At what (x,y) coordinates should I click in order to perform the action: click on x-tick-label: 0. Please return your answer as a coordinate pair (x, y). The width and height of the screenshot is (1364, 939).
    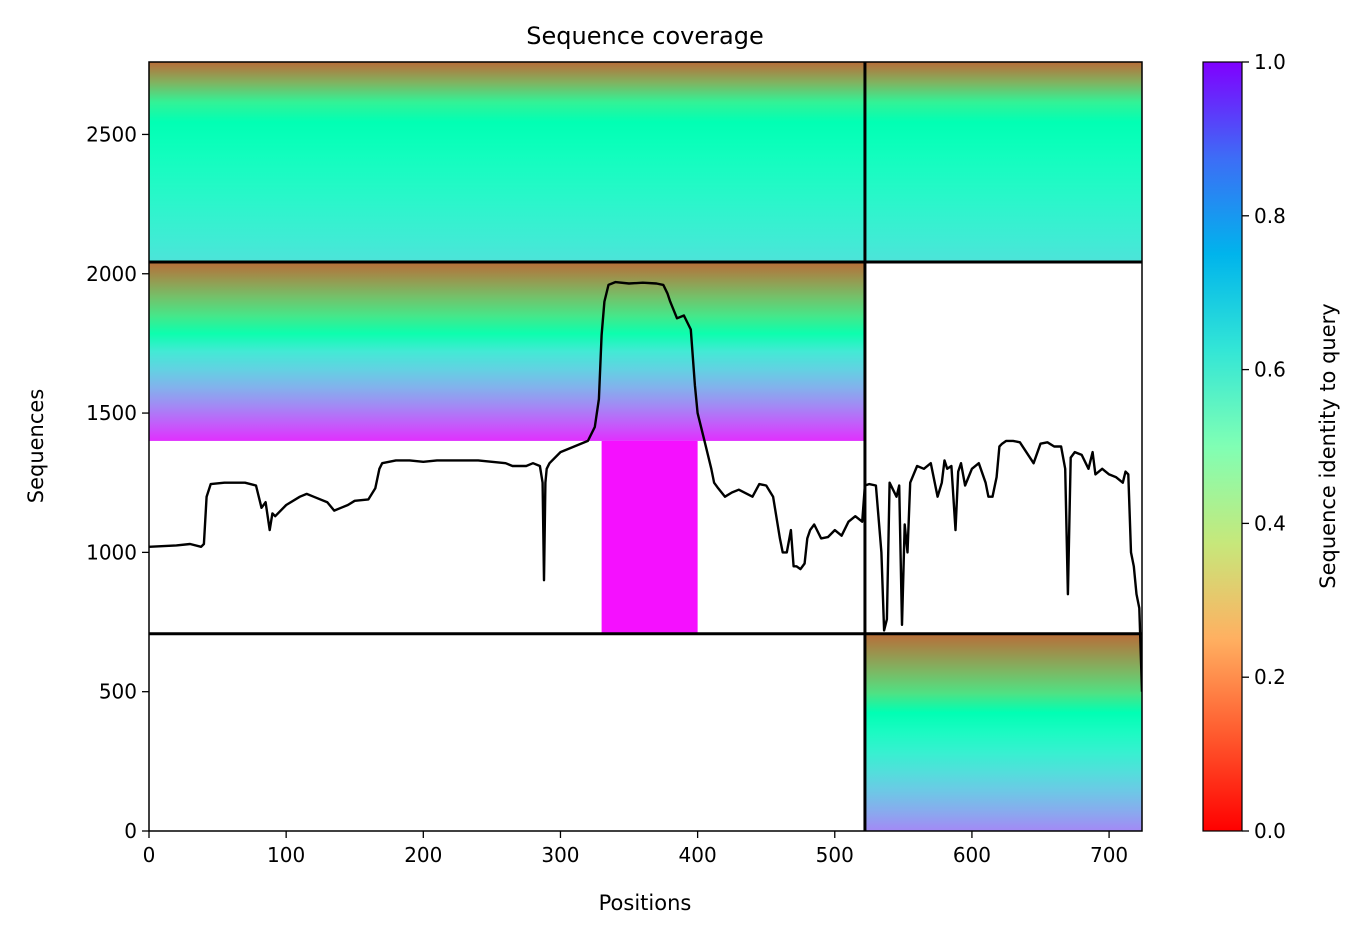
    Looking at the image, I should click on (149, 855).